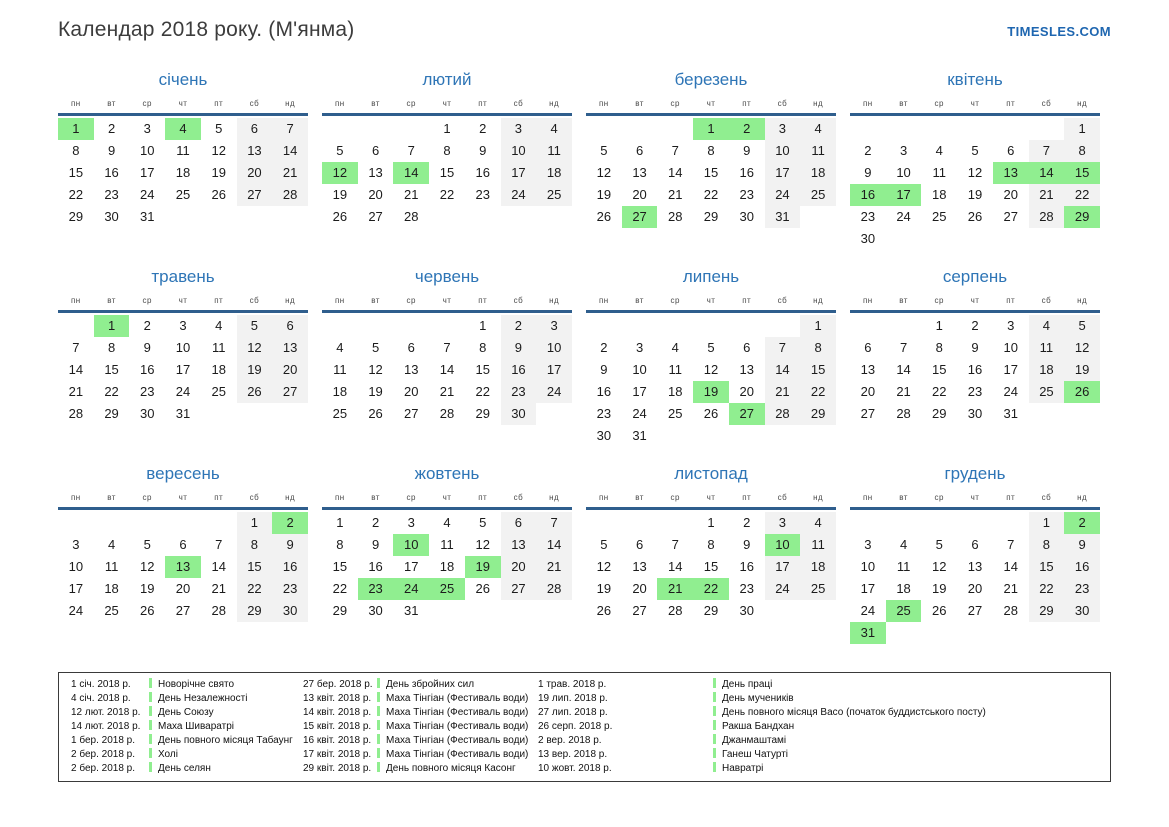 The width and height of the screenshot is (1169, 827). What do you see at coordinates (457, 741) in the screenshot?
I see `legend-name: Маха Тінгіан (Фестиваль води)` at bounding box center [457, 741].